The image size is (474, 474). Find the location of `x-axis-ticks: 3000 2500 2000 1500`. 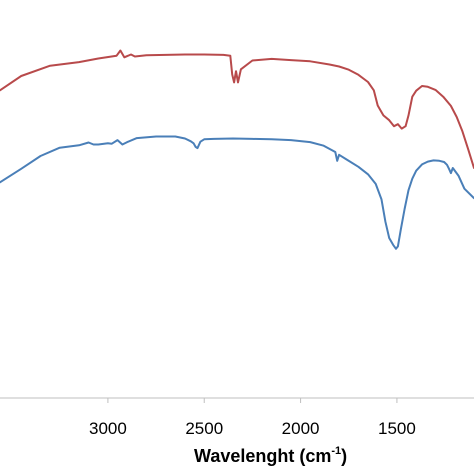

x-axis-ticks: 3000 2500 2000 1500 is located at coordinates (252, 418).